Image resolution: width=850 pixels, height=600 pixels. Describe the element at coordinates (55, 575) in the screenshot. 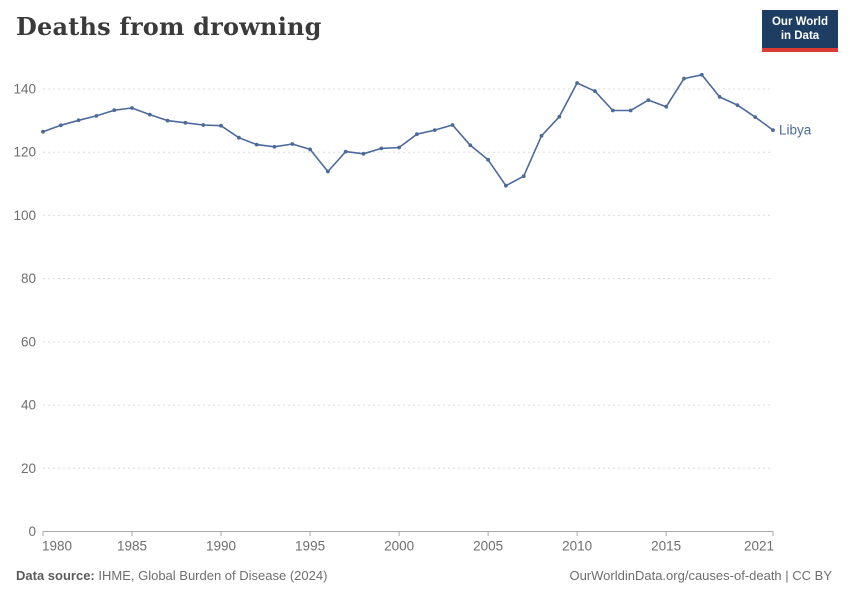

I see `data-source-label: Data source:` at that location.